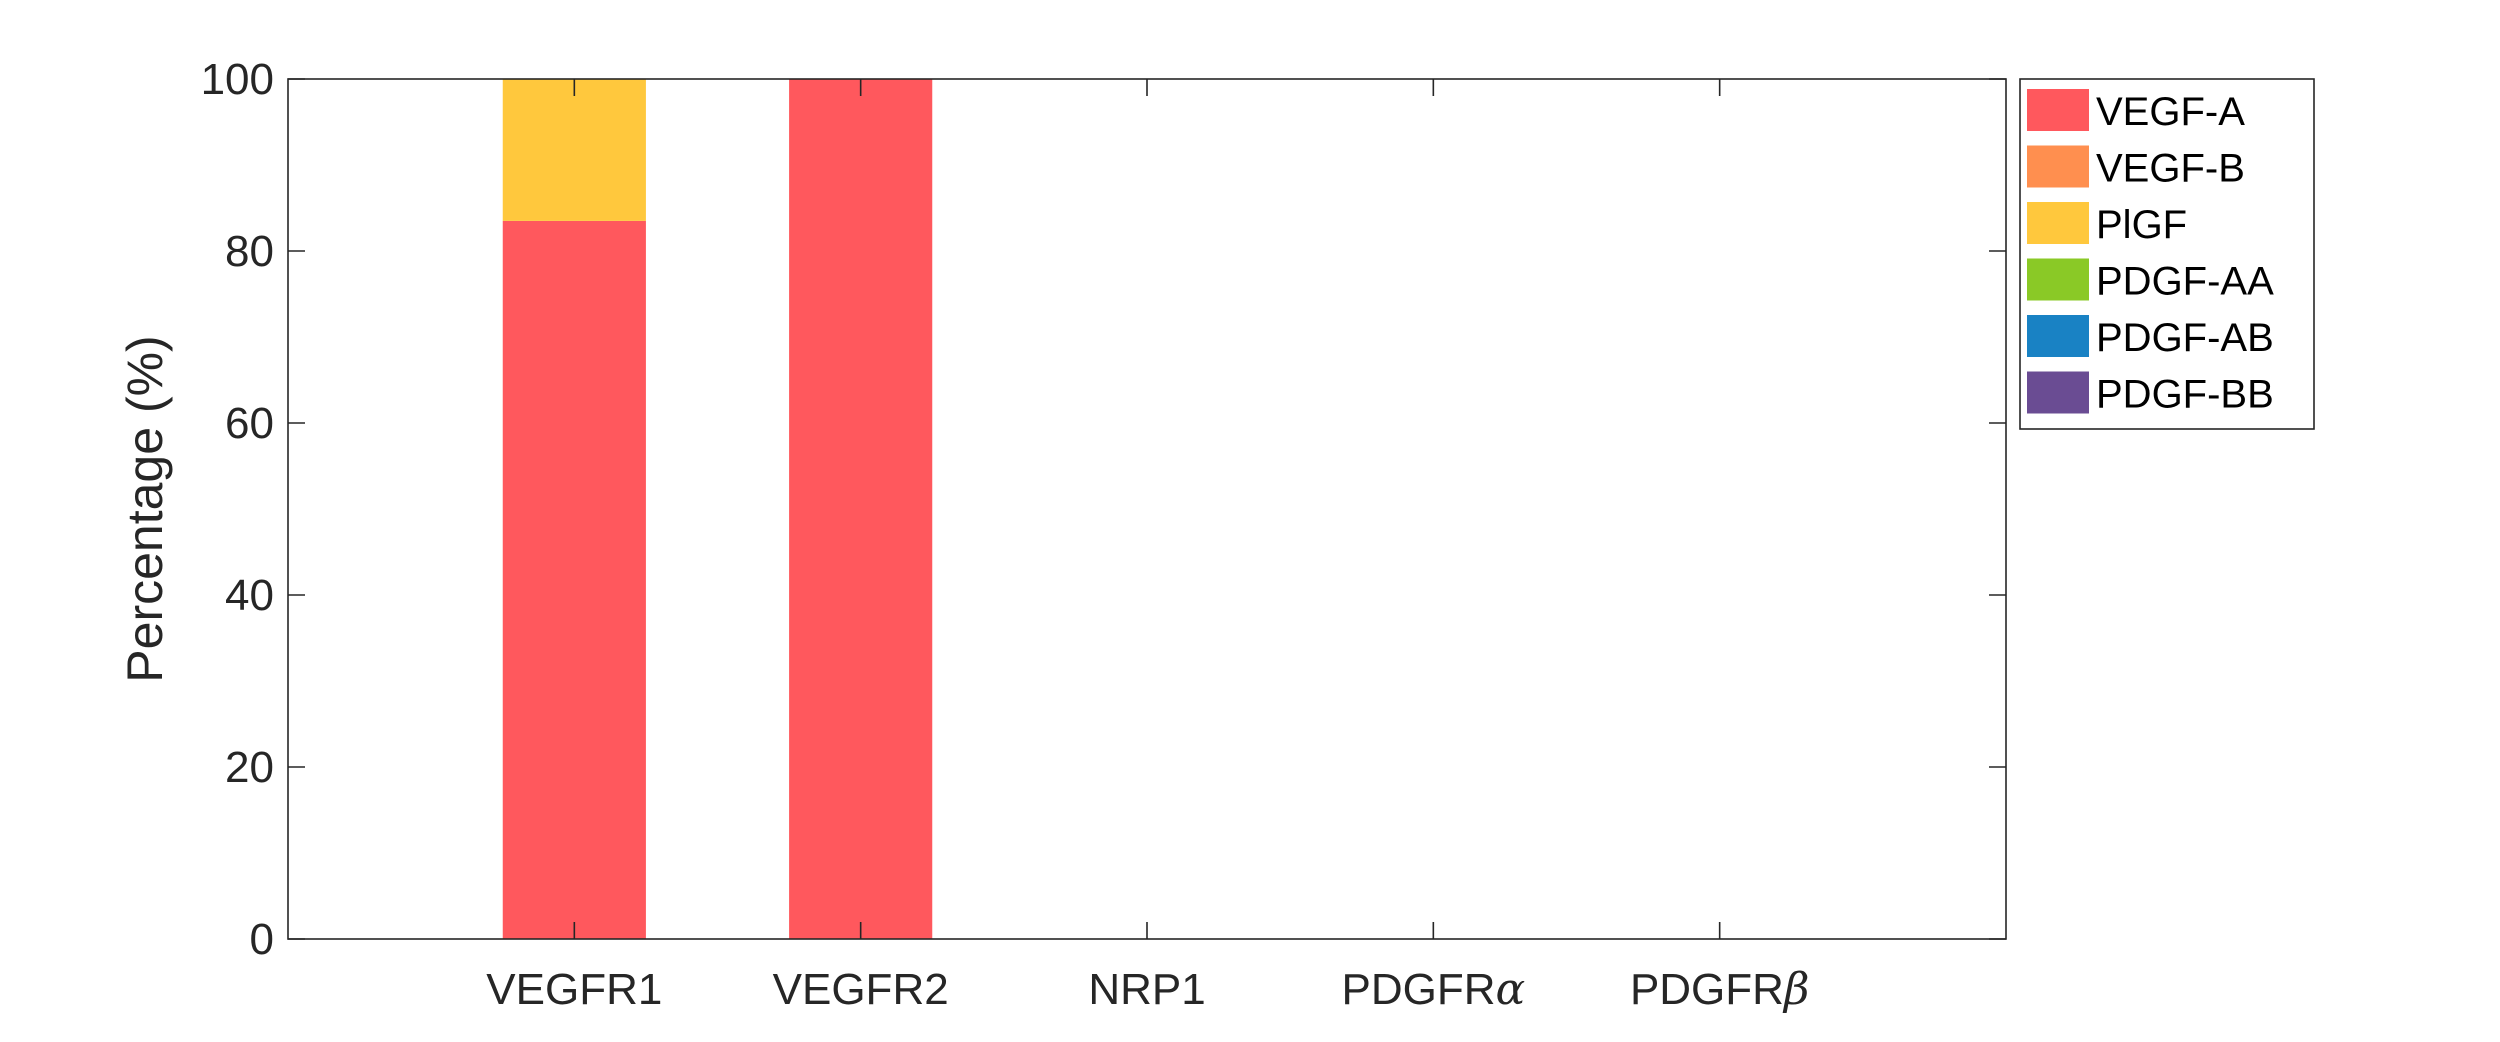  I want to click on x-tick-labels: VEGFR1 VEGFR2 NRP1 PDGFRα PDGFRβ, so click(1147, 989).